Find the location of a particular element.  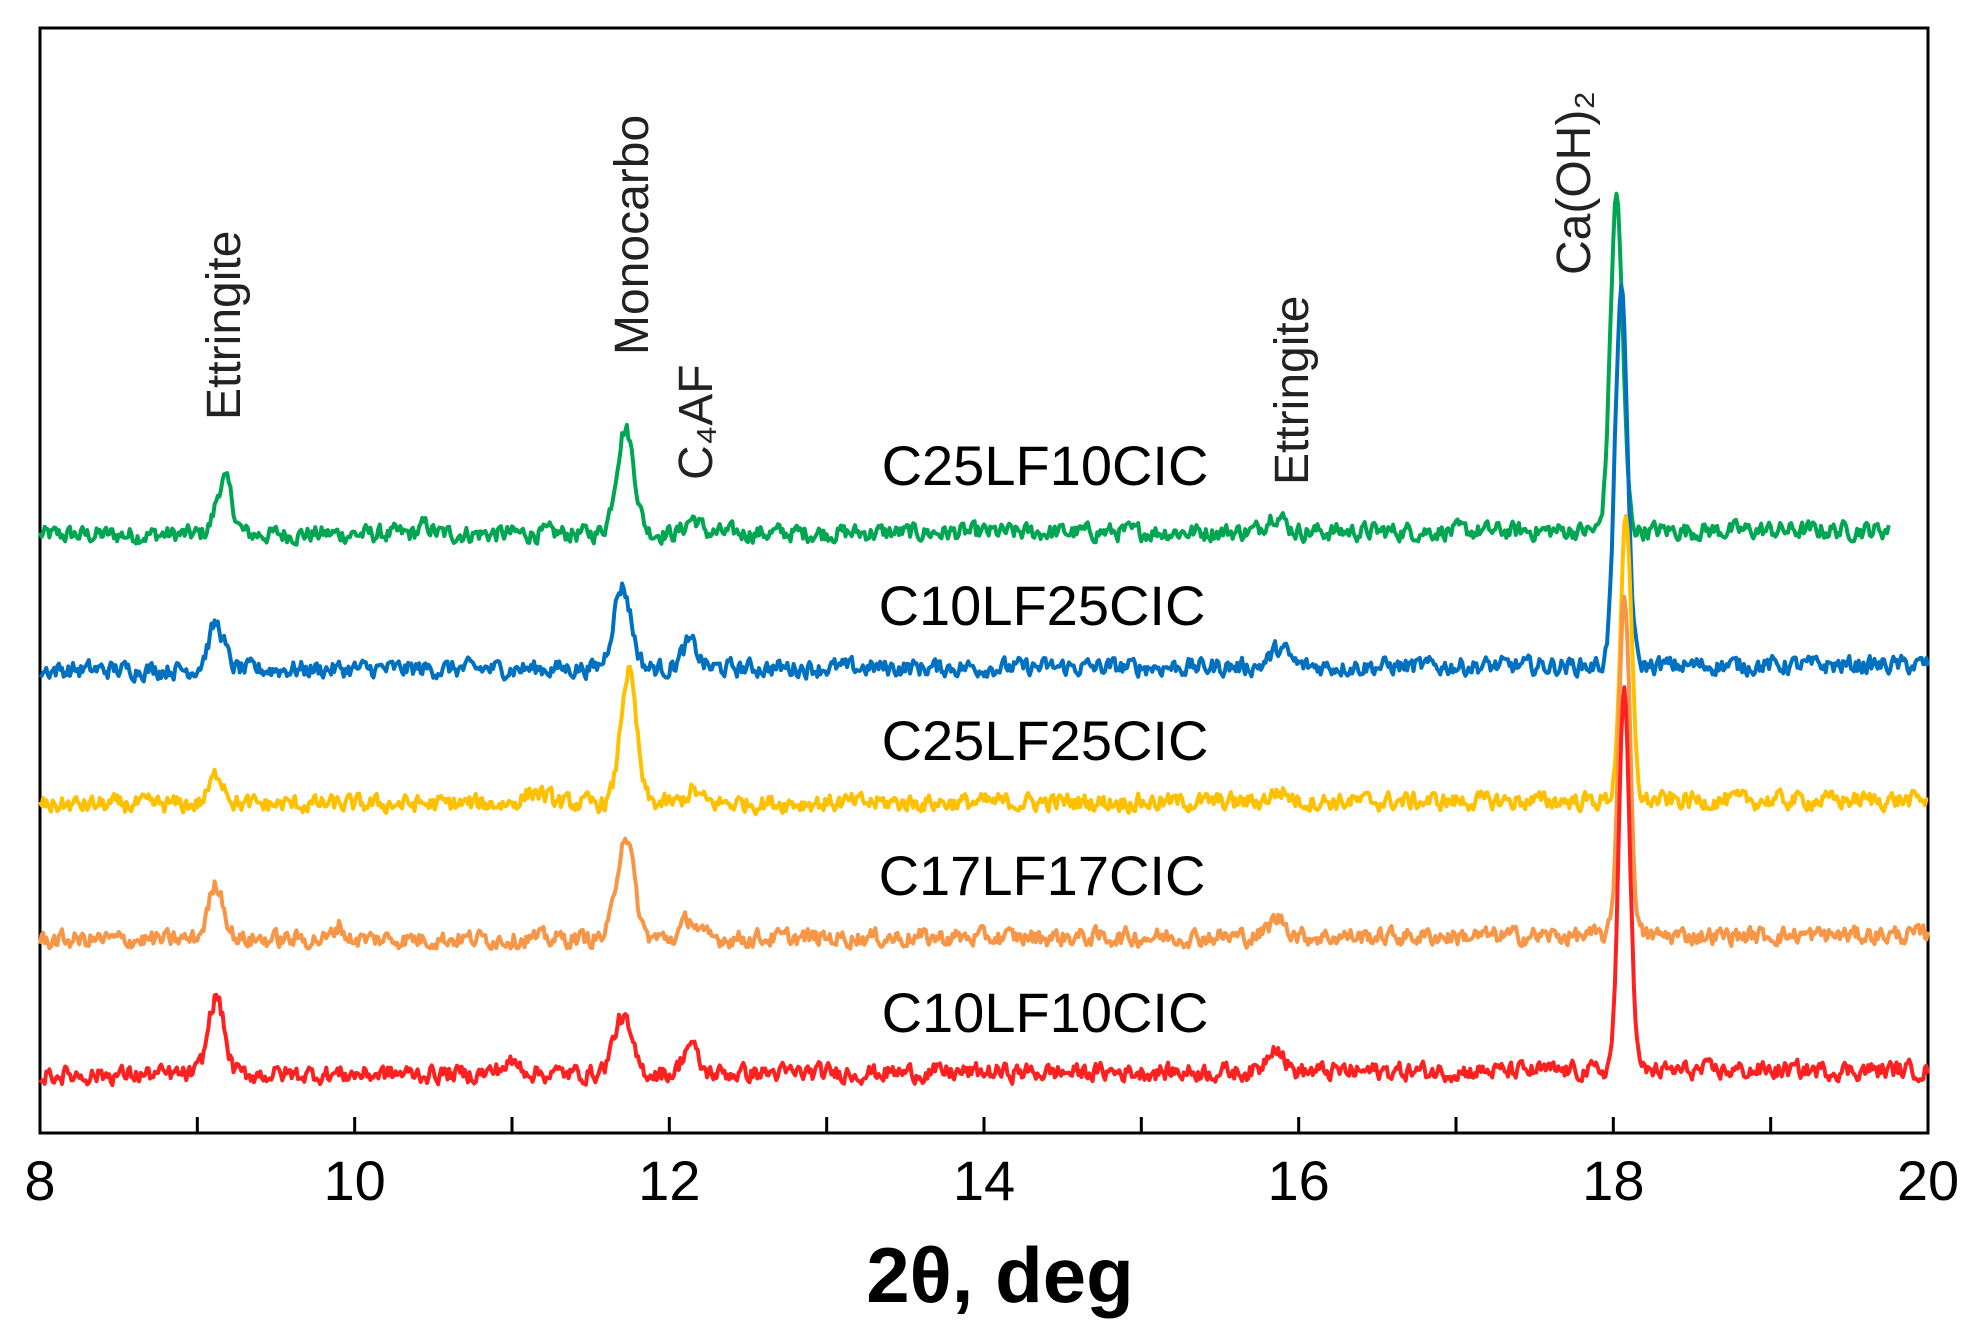

x-tick-label: 12 is located at coordinates (669, 1180).